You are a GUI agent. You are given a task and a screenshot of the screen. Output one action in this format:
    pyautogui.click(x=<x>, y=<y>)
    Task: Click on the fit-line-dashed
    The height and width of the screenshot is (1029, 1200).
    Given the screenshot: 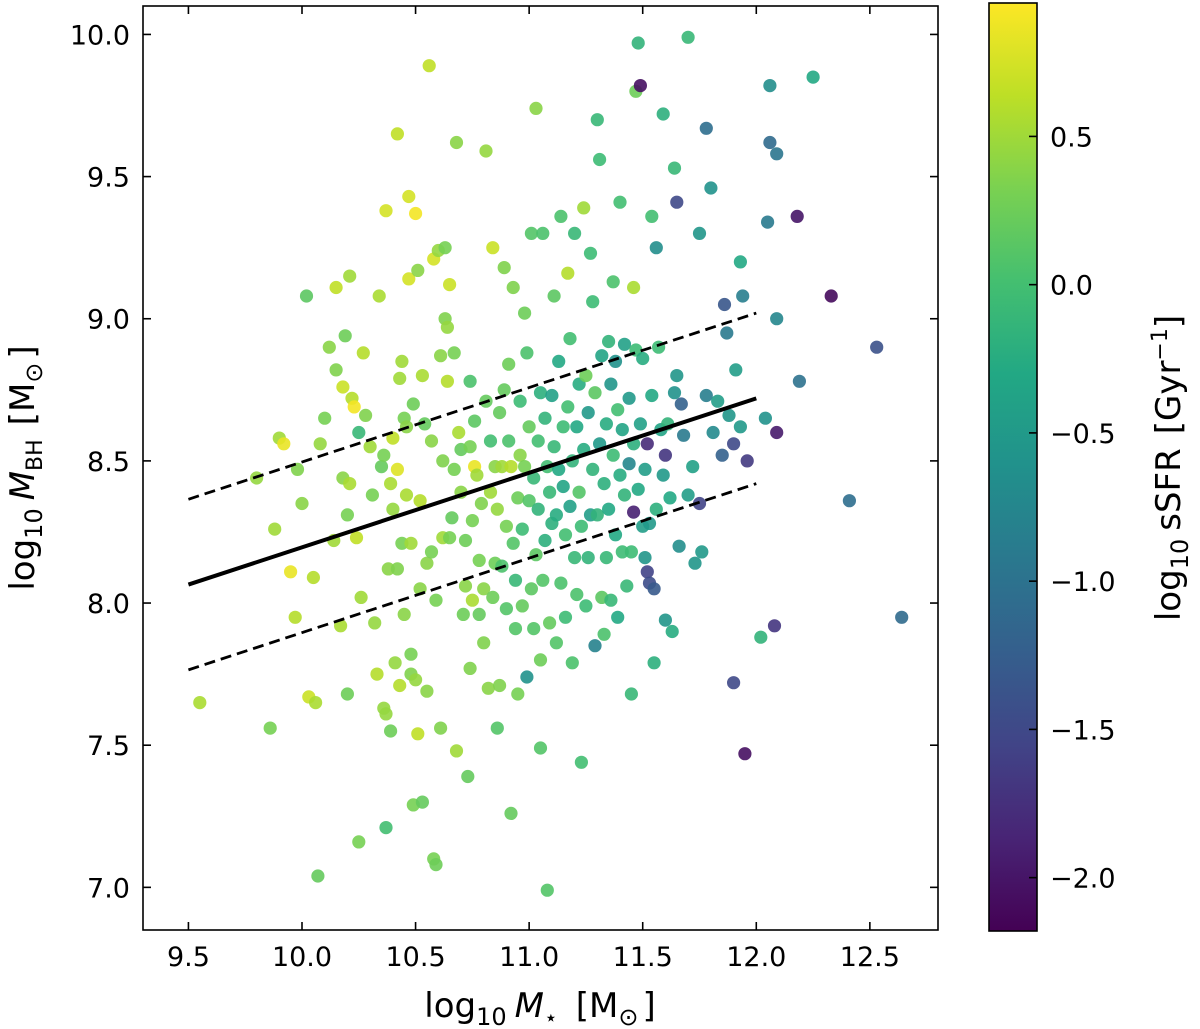 What is the action you would take?
    pyautogui.click(x=472, y=406)
    